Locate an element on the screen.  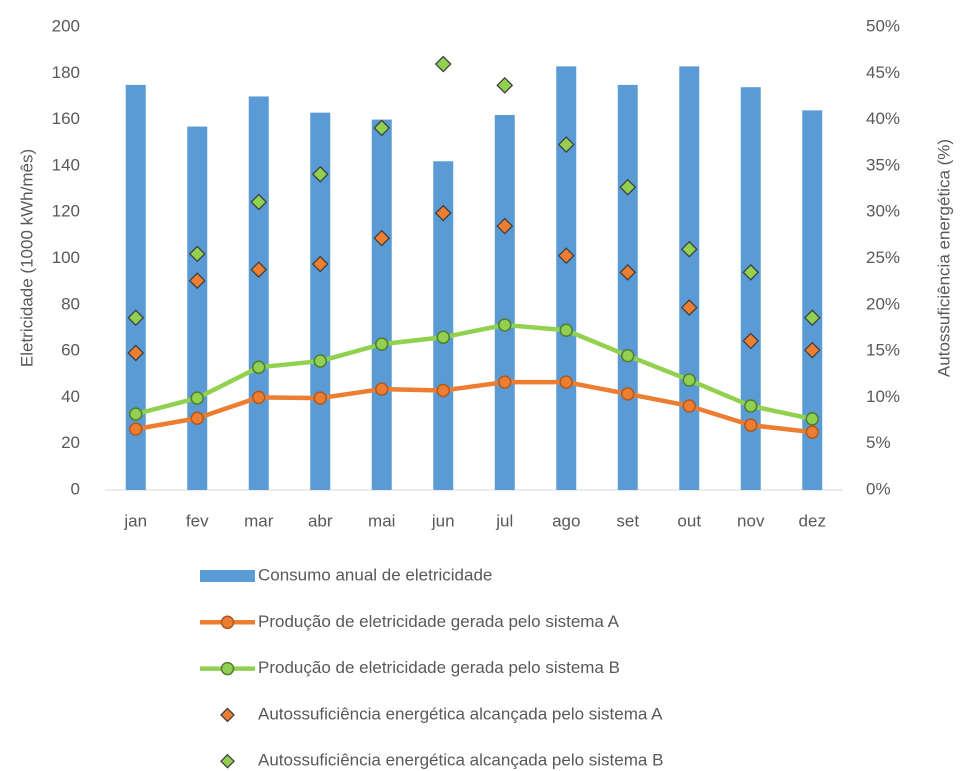
x-tick-label: set is located at coordinates (627, 520).